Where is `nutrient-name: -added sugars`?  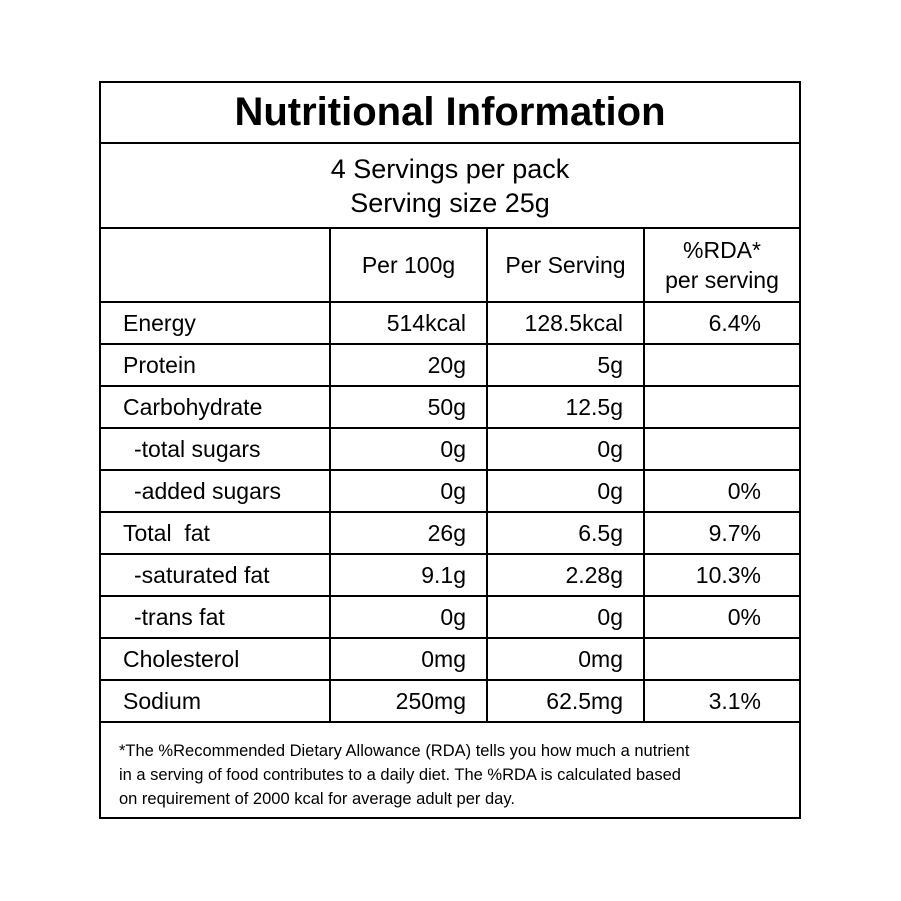
nutrient-name: -added sugars is located at coordinates (215, 491).